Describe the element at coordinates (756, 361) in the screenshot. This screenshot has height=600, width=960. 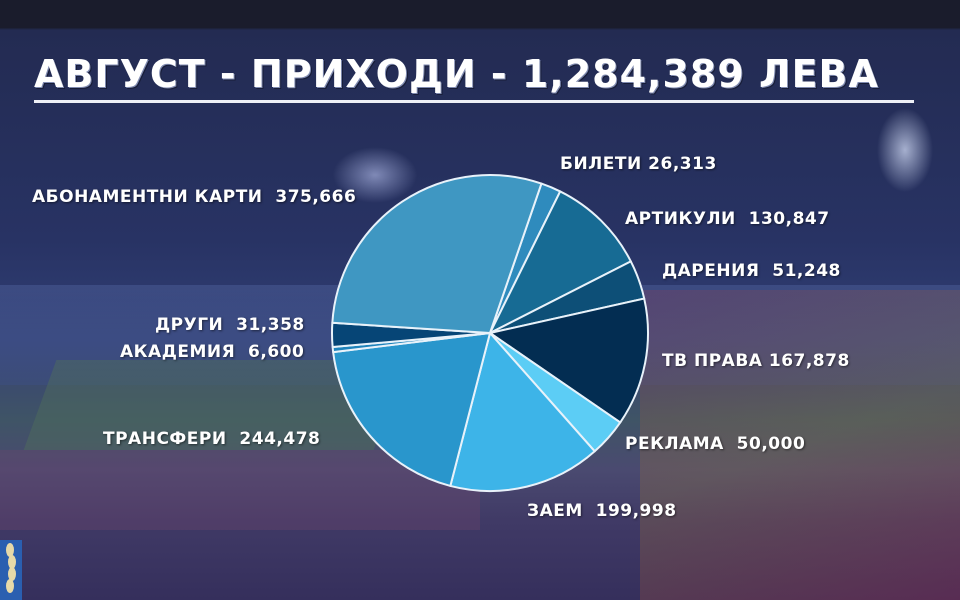
I see `label-tv-prava: ТВ ПРАВА 167,878` at that location.